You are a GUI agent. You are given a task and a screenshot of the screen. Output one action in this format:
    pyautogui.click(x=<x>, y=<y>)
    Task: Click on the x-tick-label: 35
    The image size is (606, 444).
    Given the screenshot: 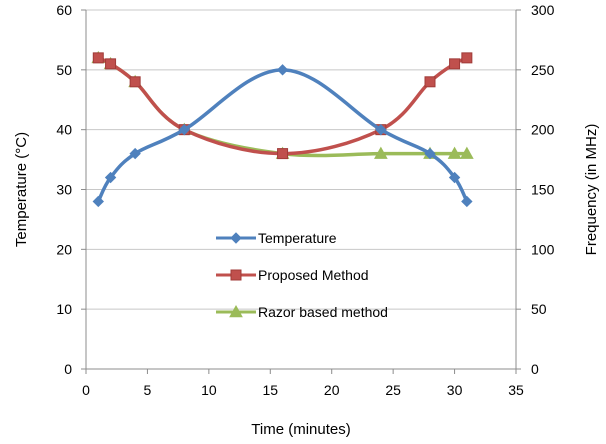 What is the action you would take?
    pyautogui.click(x=516, y=390)
    